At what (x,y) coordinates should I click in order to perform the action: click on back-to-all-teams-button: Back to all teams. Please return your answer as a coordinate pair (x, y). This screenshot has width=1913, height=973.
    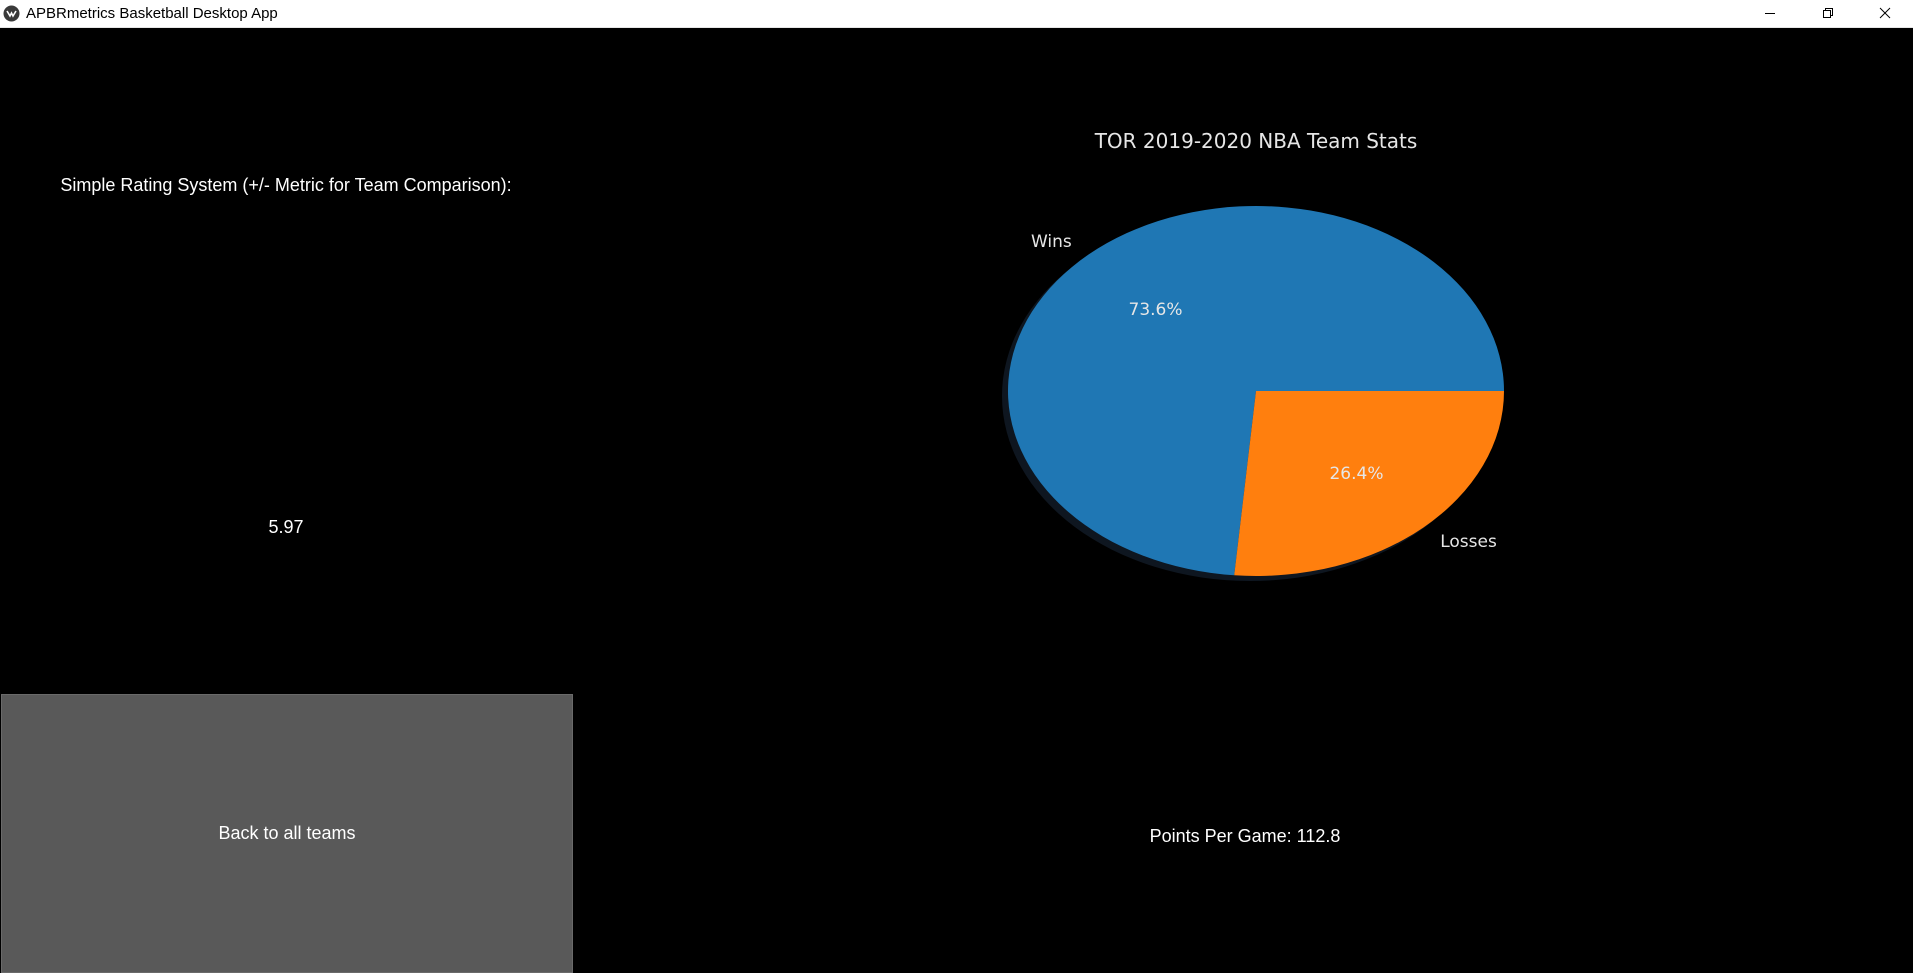
    Looking at the image, I should click on (287, 833).